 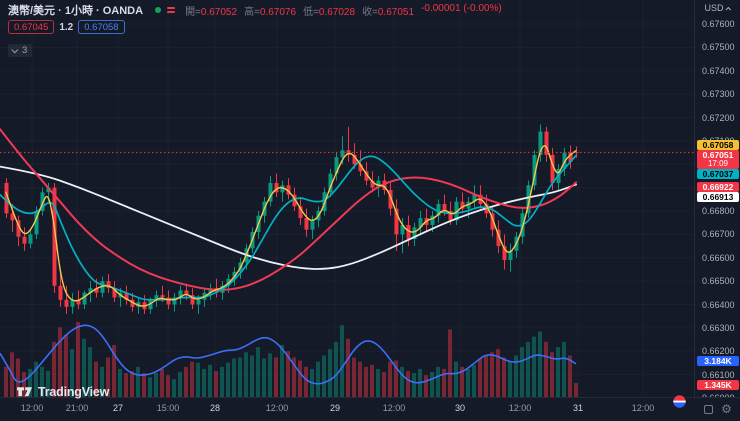 I want to click on price-tick: 0.66300, so click(x=718, y=327).